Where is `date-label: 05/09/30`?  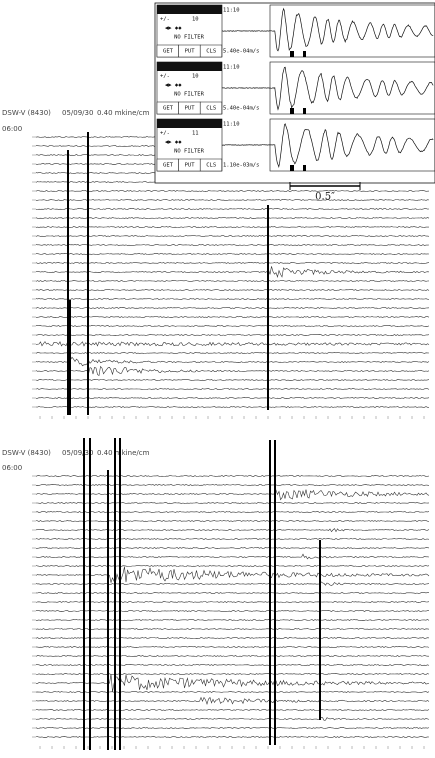
date-label: 05/09/30 is located at coordinates (77, 453).